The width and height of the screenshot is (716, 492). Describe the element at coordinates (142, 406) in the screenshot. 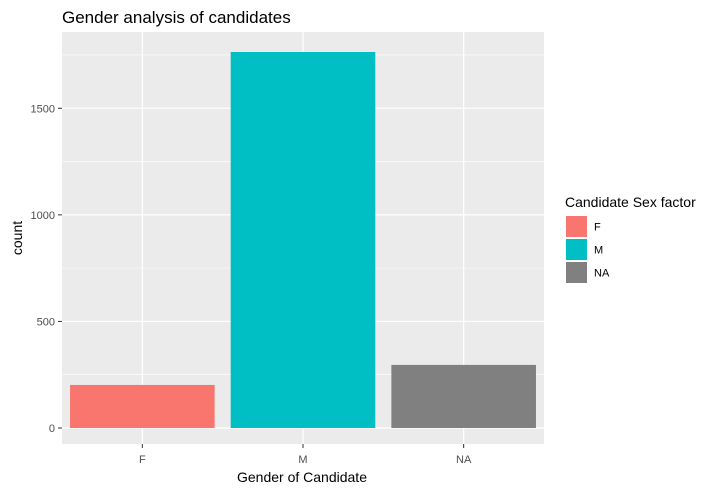

I see `bar-f` at that location.